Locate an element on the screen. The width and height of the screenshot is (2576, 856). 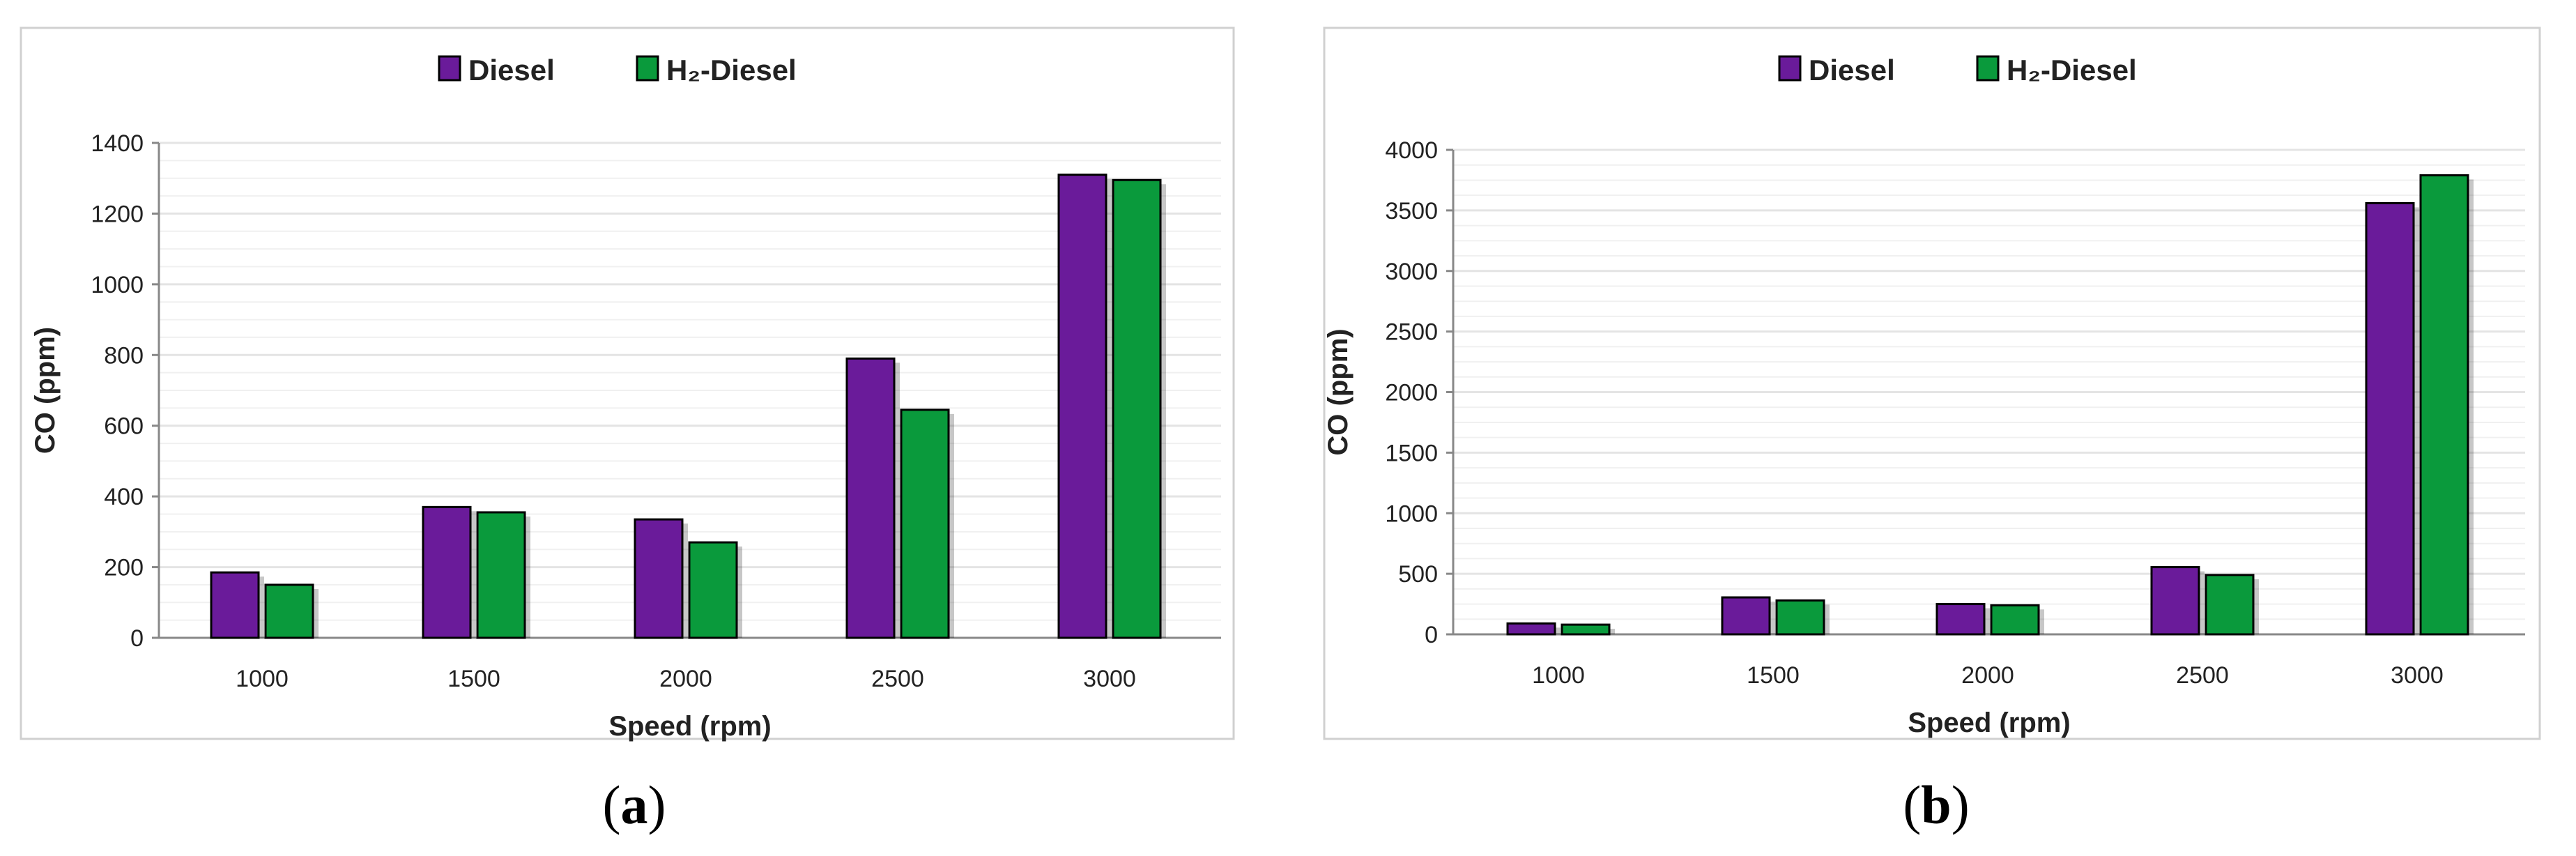
bar-h2-diesel-1500-b is located at coordinates (1800, 617).